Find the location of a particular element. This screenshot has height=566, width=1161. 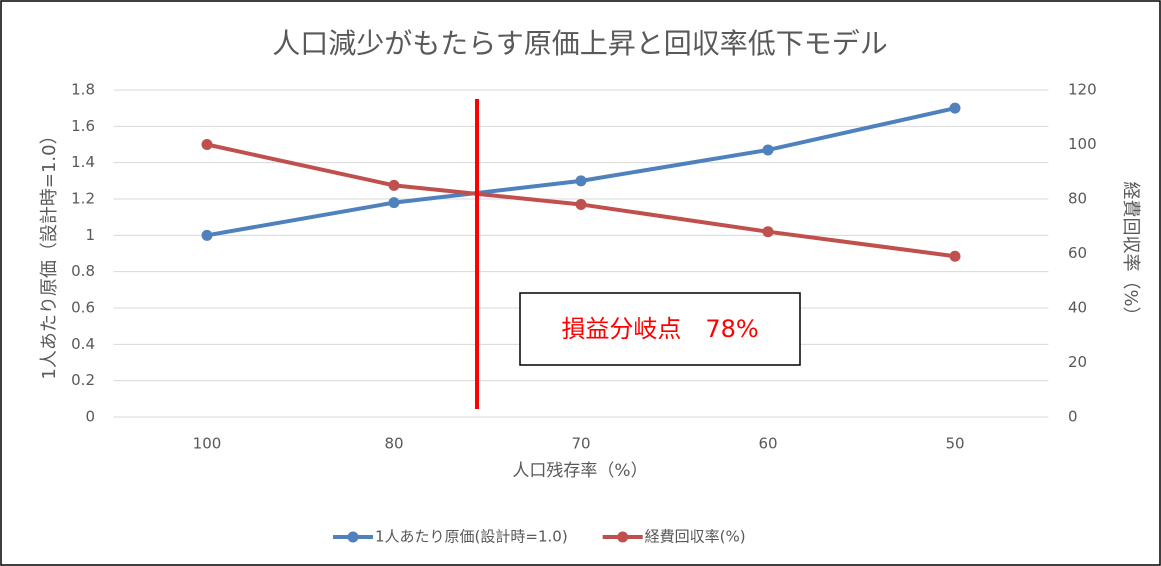

y-tick-label: 1.8 is located at coordinates (83, 90).